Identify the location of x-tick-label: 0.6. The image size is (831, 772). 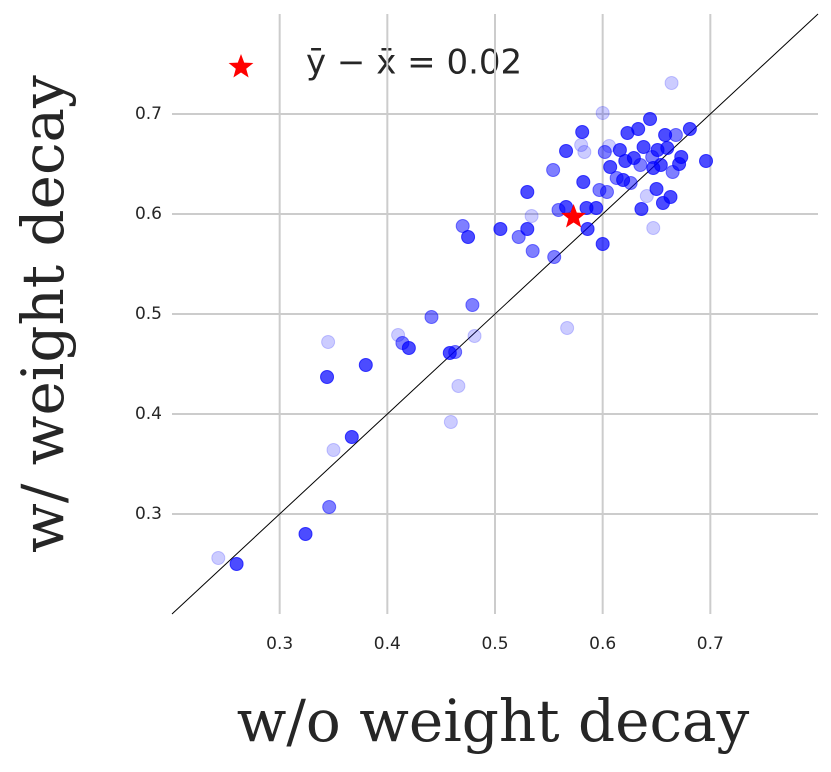
(602, 644).